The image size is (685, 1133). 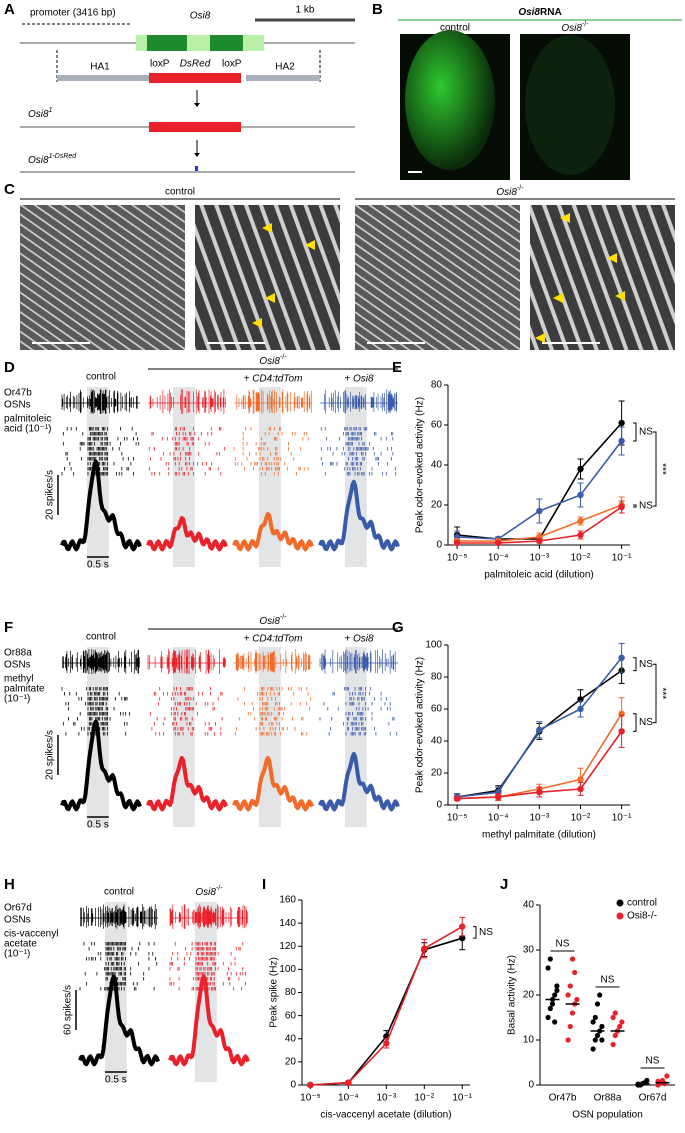 What do you see at coordinates (195, 64) in the screenshot?
I see `dsred-label: DsRed` at bounding box center [195, 64].